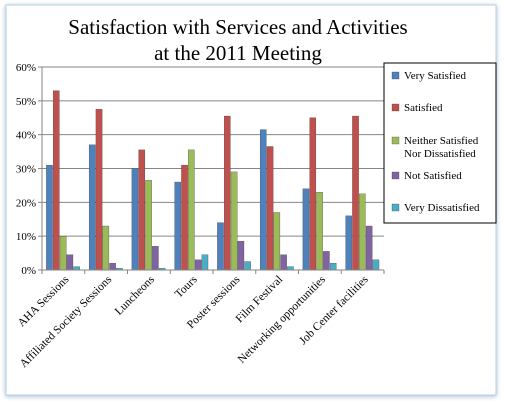 The width and height of the screenshot is (505, 404). What do you see at coordinates (26, 170) in the screenshot?
I see `y-tick-label: 30%` at bounding box center [26, 170].